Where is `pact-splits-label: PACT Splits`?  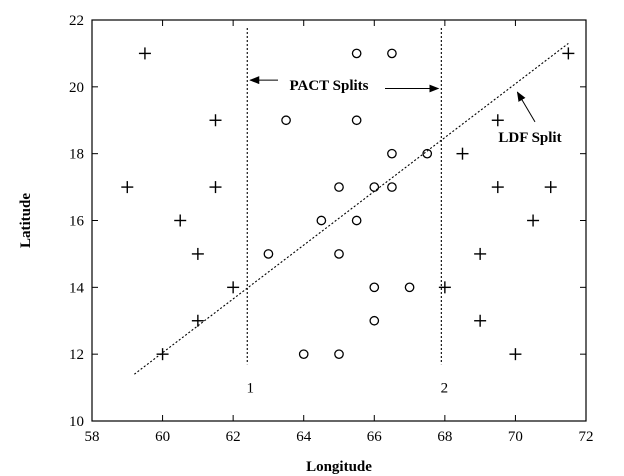
pact-splits-label: PACT Splits is located at coordinates (328, 86).